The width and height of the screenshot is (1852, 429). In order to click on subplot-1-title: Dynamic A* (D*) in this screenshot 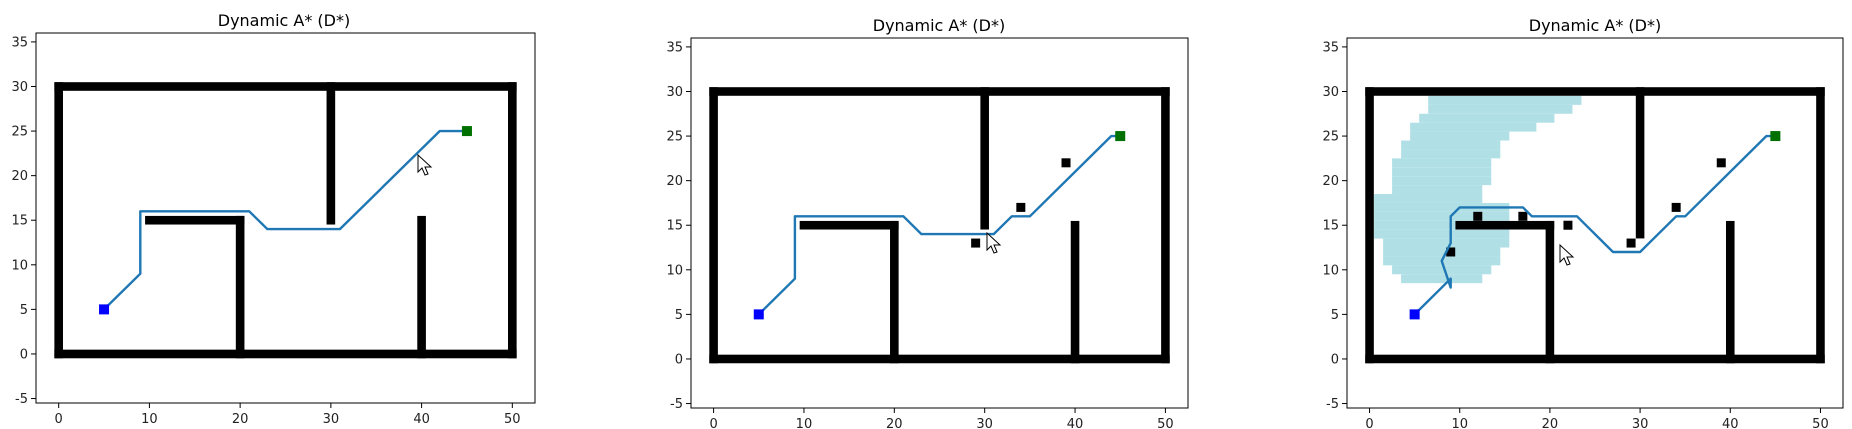, I will do `click(284, 20)`.